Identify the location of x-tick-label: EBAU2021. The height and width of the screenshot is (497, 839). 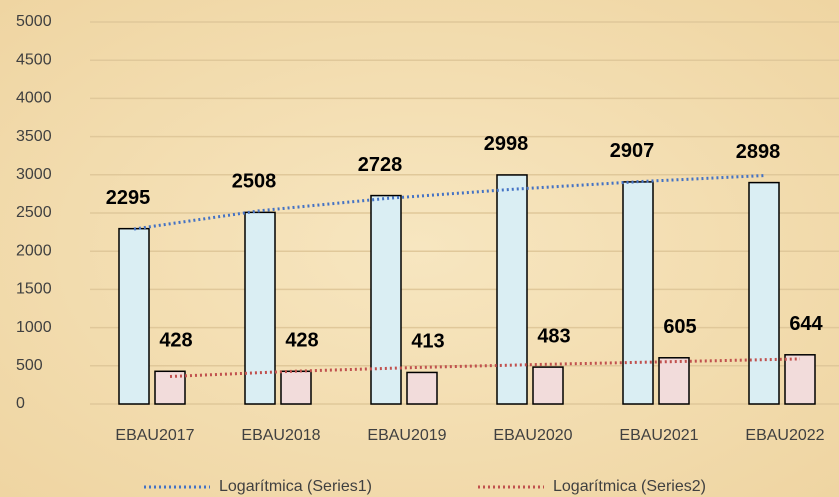
(658, 435).